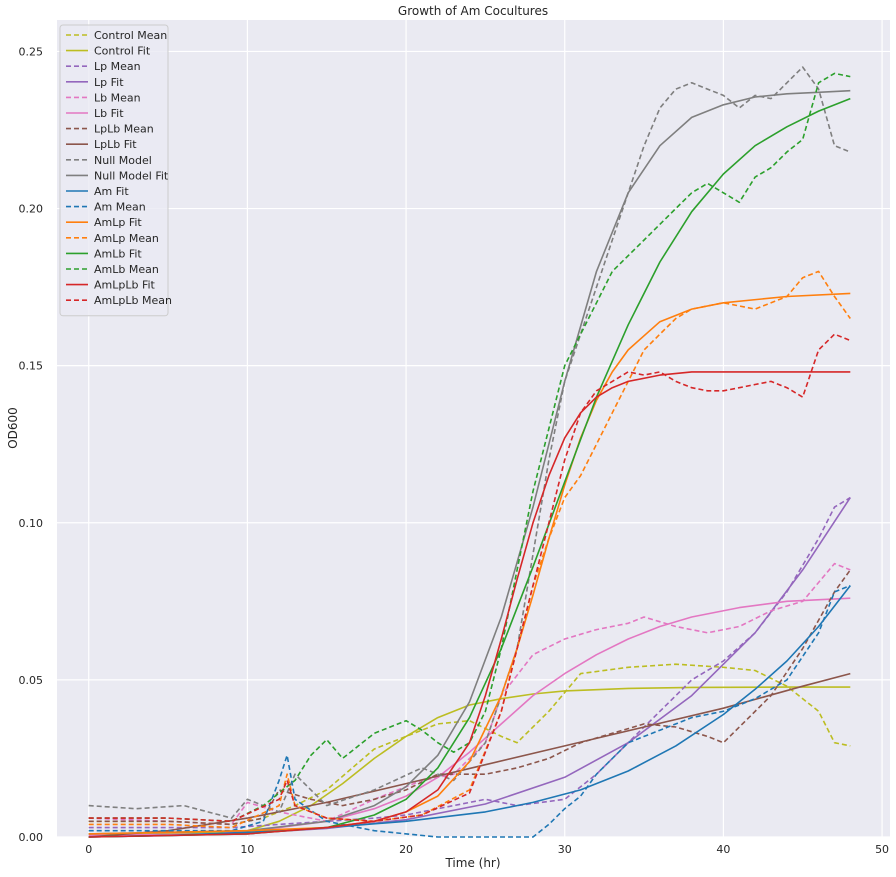 The height and width of the screenshot is (877, 896). I want to click on legend-label: Null Model Fit, so click(131, 175).